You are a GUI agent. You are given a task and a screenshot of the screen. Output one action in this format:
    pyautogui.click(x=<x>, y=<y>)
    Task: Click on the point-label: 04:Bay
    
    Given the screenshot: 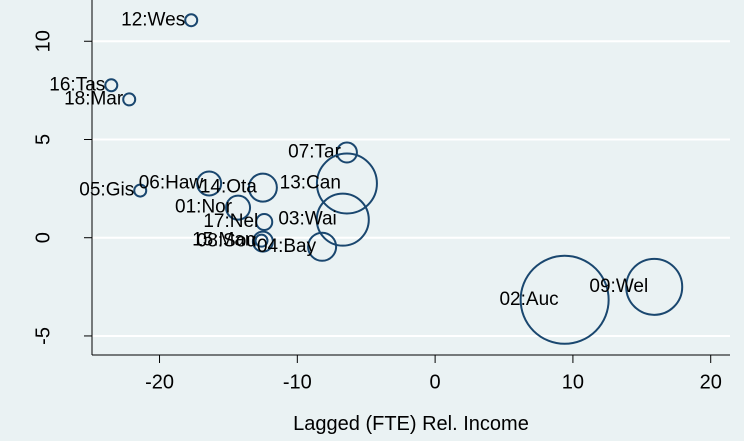 What is the action you would take?
    pyautogui.click(x=287, y=246)
    